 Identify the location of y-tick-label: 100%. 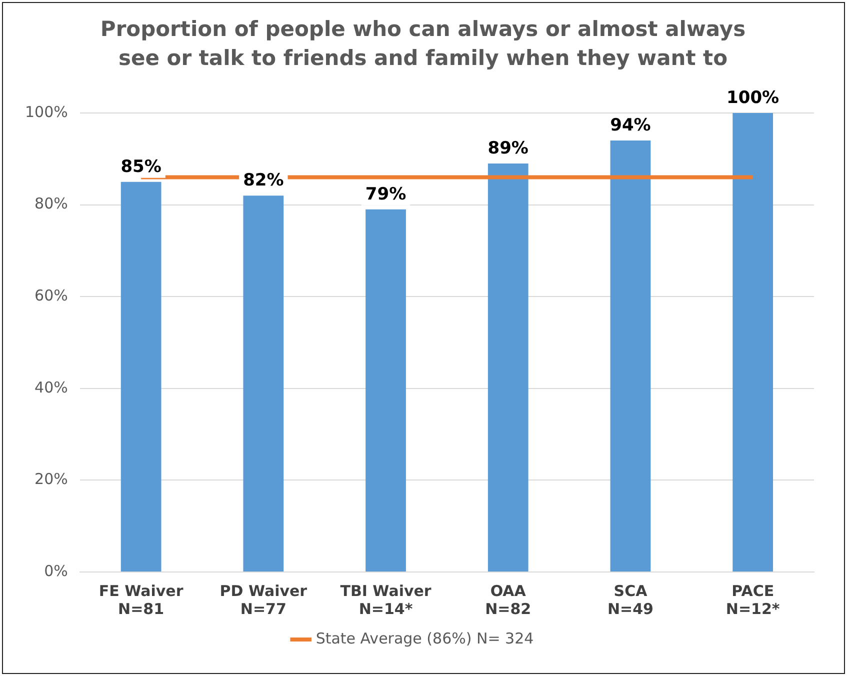
(46, 111).